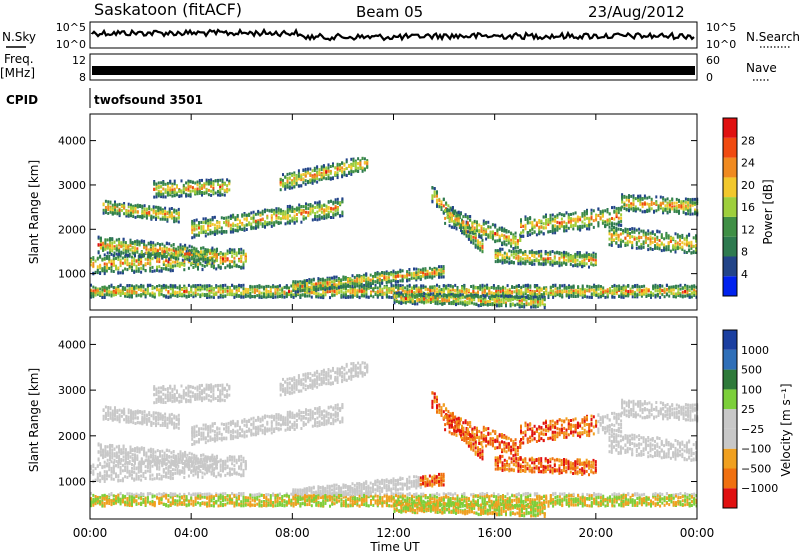  Describe the element at coordinates (79, 60) in the screenshot. I see `freq-left-tick-top: 12` at that location.